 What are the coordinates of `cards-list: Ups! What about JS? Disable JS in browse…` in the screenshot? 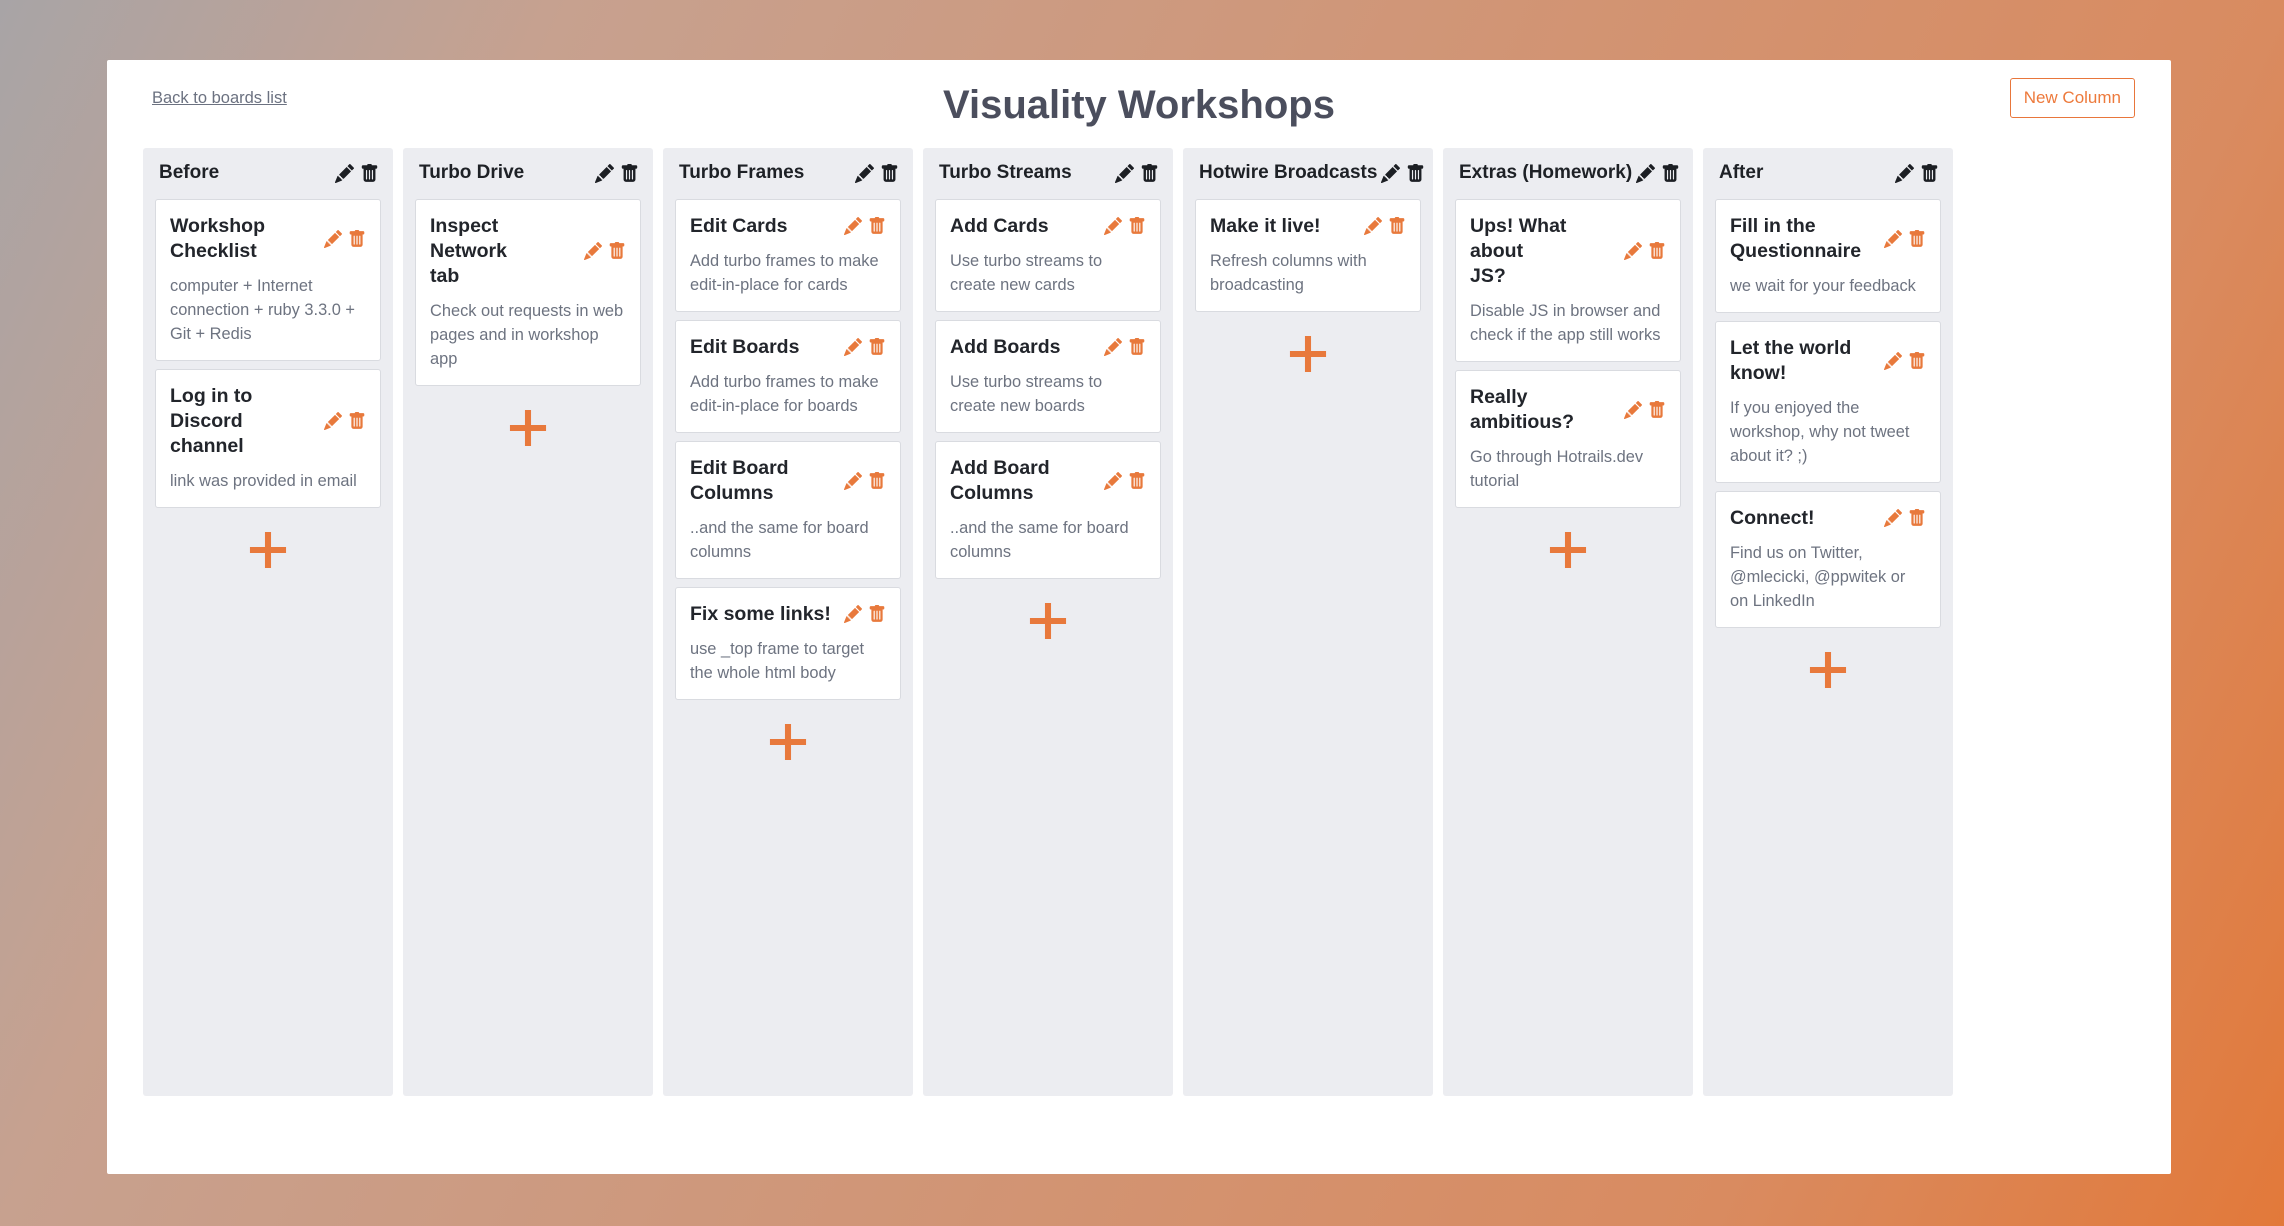 It's located at (1568, 353).